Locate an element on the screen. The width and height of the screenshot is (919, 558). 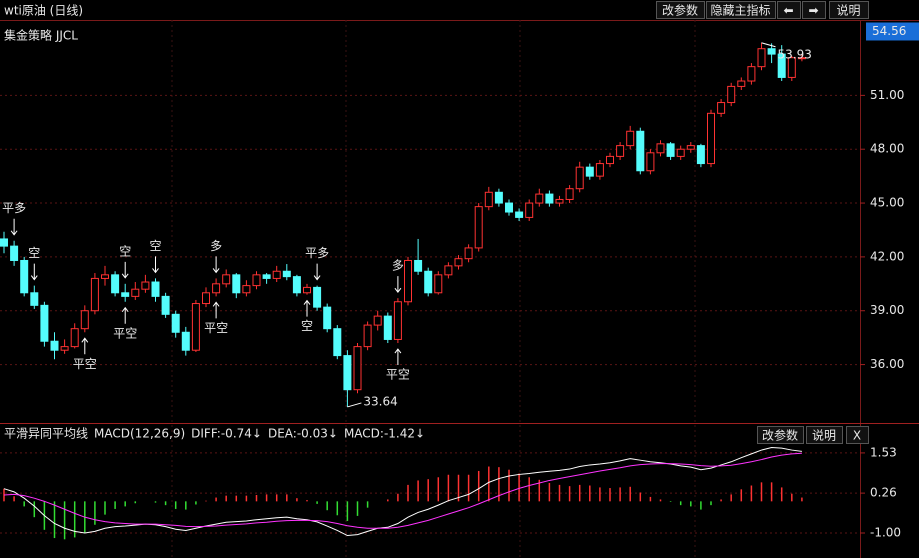
toolbar-button-label: 说明 is located at coordinates (848, 10).